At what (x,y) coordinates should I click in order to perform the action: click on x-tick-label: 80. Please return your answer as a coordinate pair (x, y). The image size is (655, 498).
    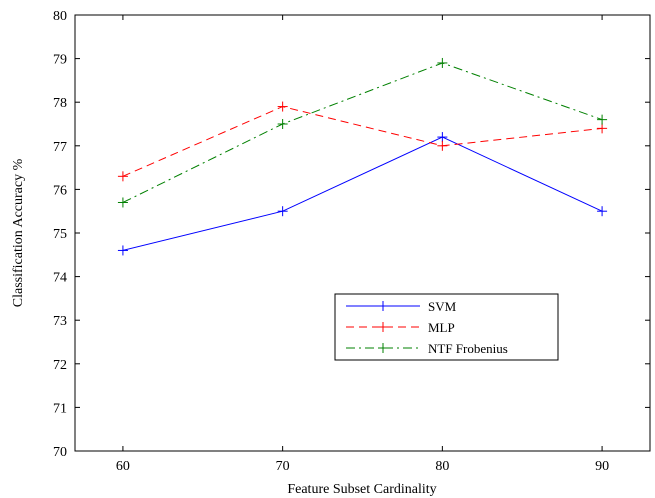
    Looking at the image, I should click on (442, 466).